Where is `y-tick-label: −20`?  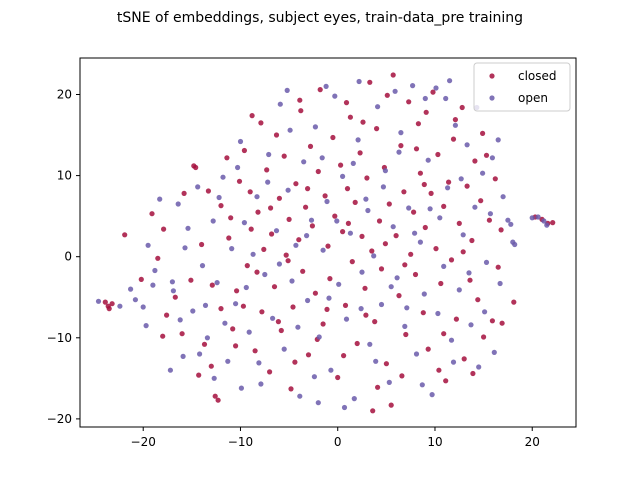 y-tick-label: −20 is located at coordinates (59, 419).